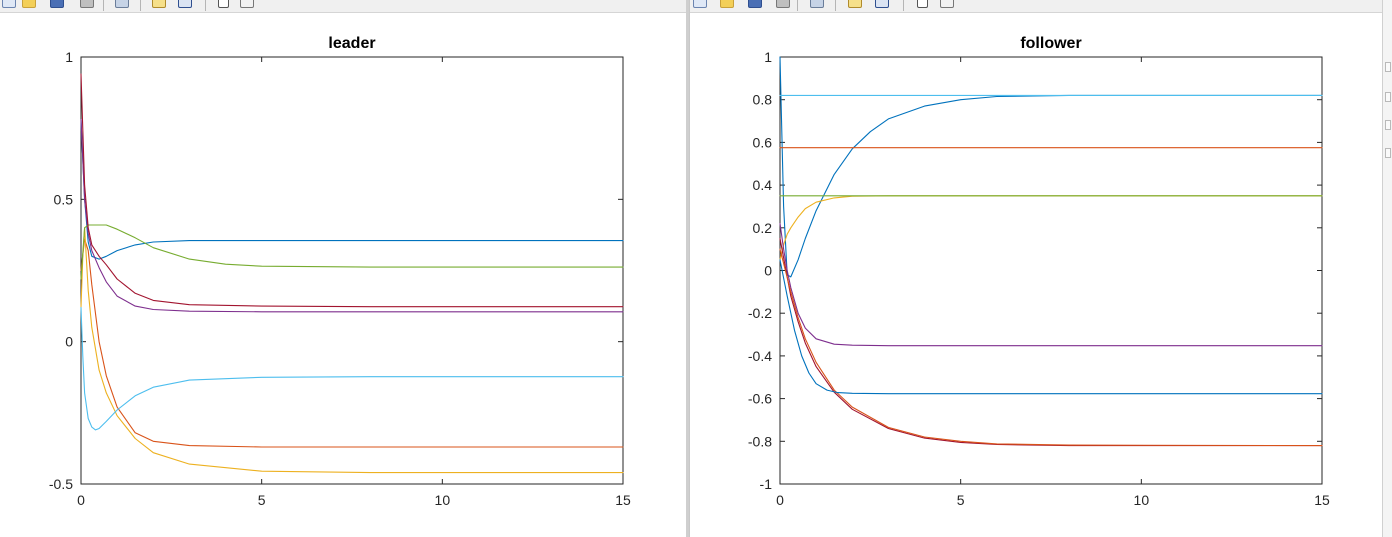 This screenshot has width=1392, height=537. Describe the element at coordinates (61, 484) in the screenshot. I see `y-tick-label: -0.5` at that location.